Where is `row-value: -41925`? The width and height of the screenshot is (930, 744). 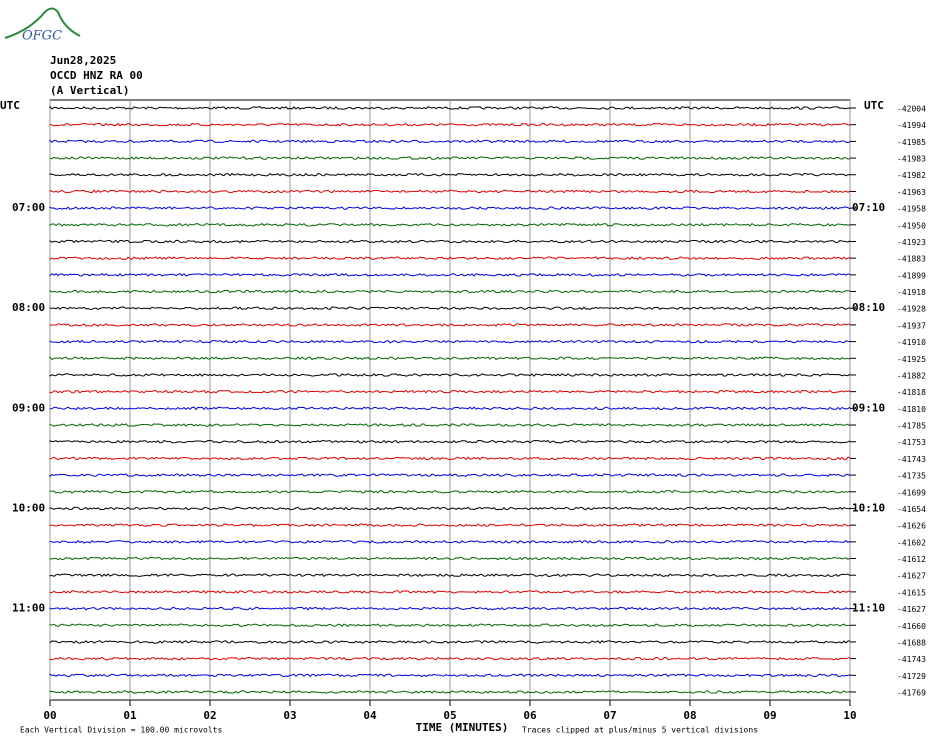 row-value: -41925 is located at coordinates (911, 359).